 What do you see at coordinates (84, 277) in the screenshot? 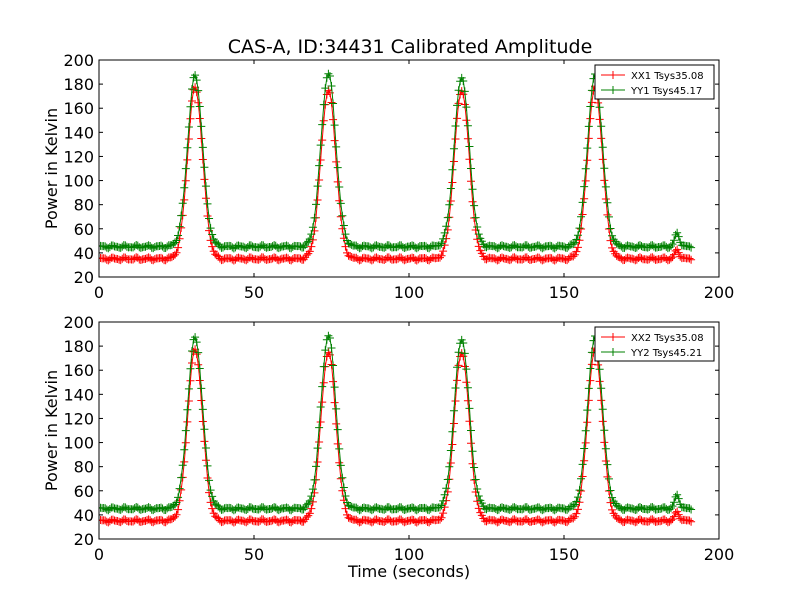
I see `y-tick-label: 20` at bounding box center [84, 277].